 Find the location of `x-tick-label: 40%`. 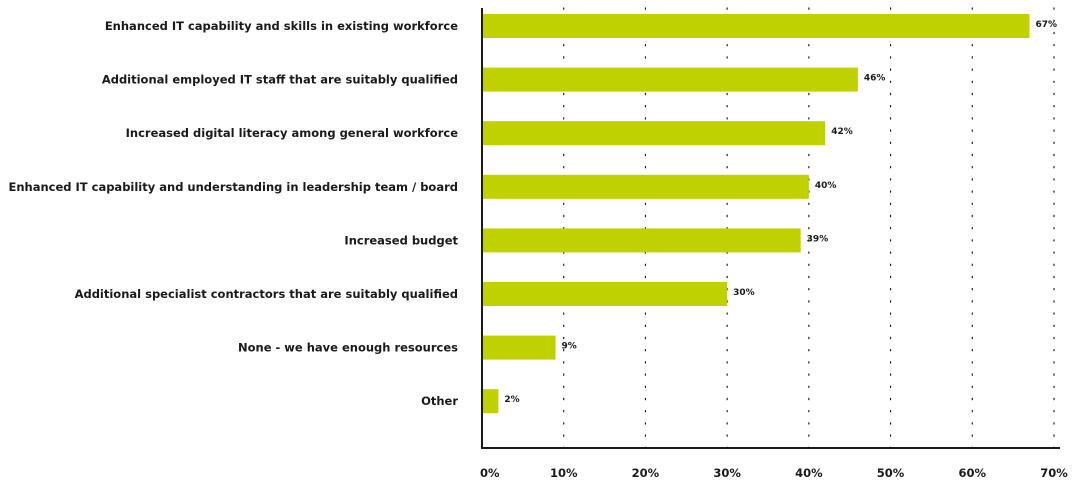

x-tick-label: 40% is located at coordinates (809, 473).